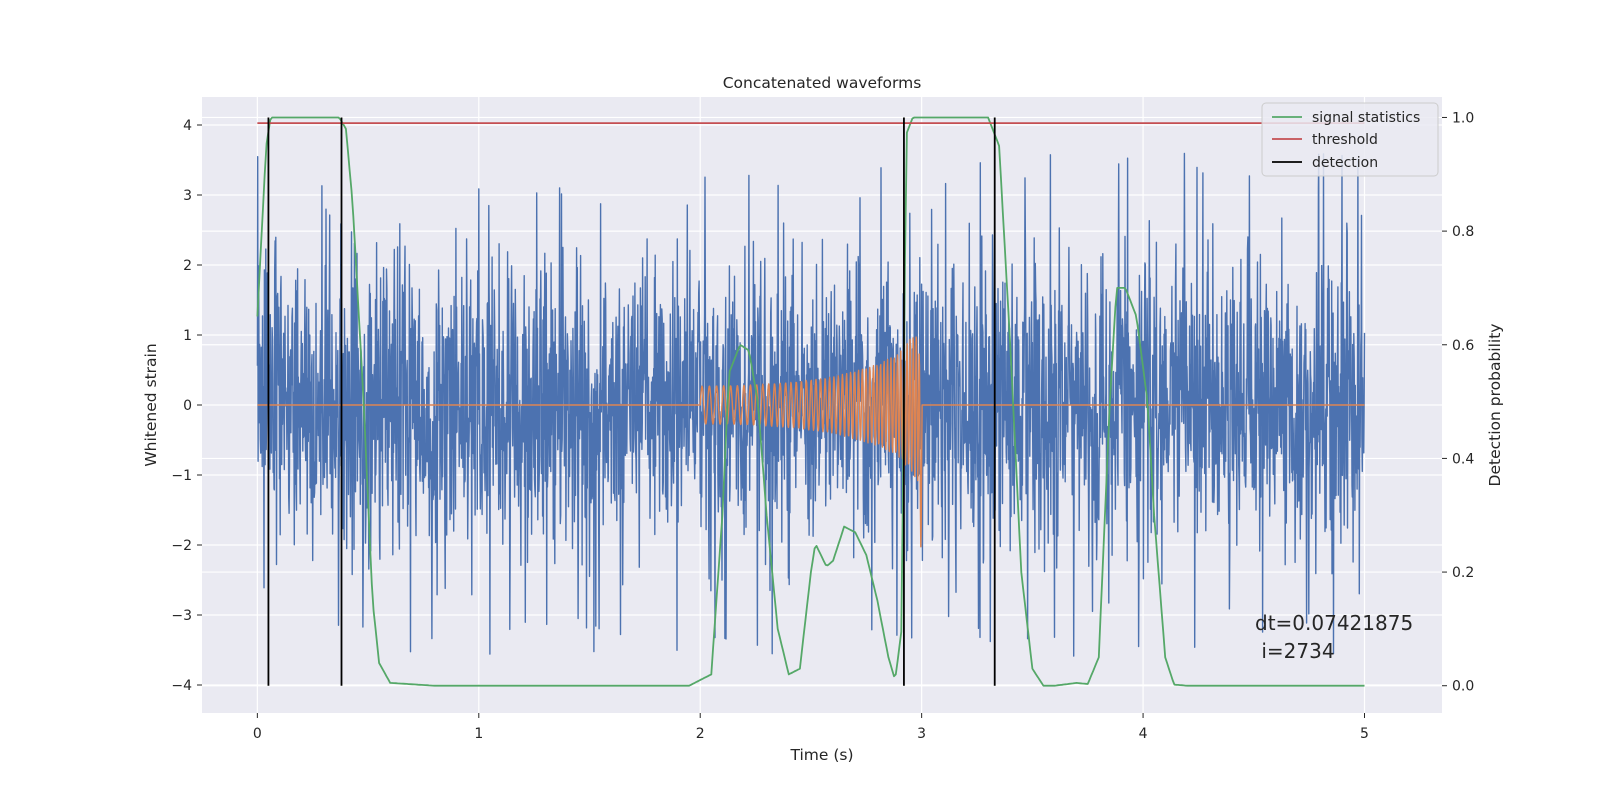  Describe the element at coordinates (811, 727) in the screenshot. I see `x-axis-ticks: 0 1 2 3 4 5` at that location.